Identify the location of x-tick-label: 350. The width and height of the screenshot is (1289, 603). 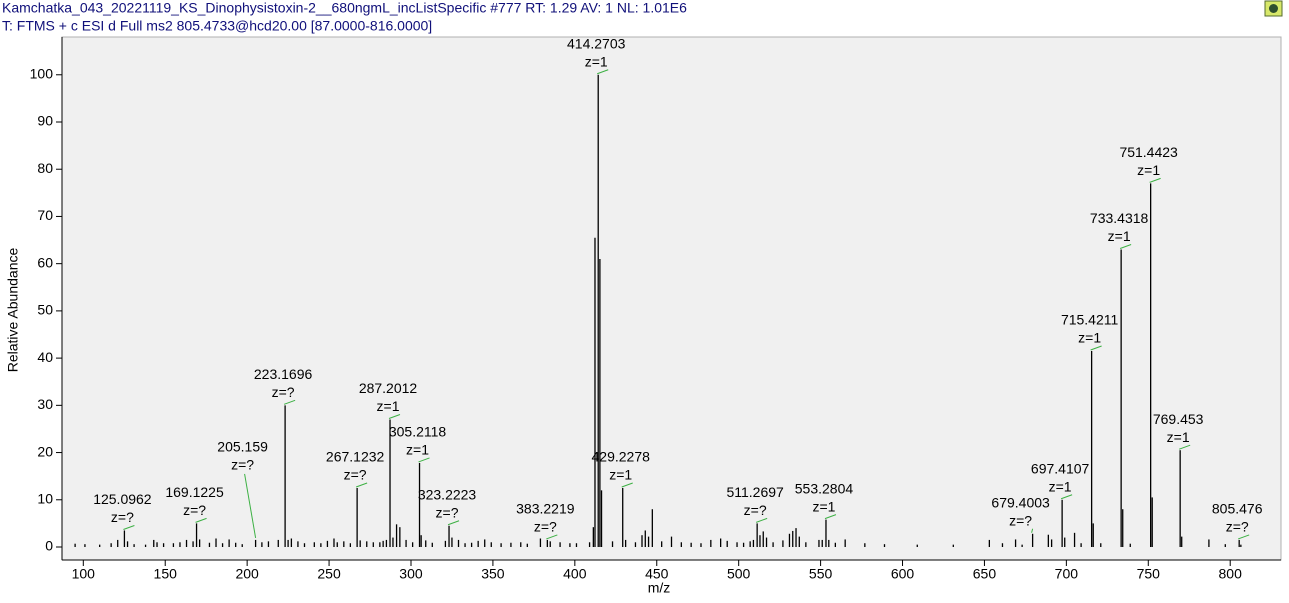
(493, 574).